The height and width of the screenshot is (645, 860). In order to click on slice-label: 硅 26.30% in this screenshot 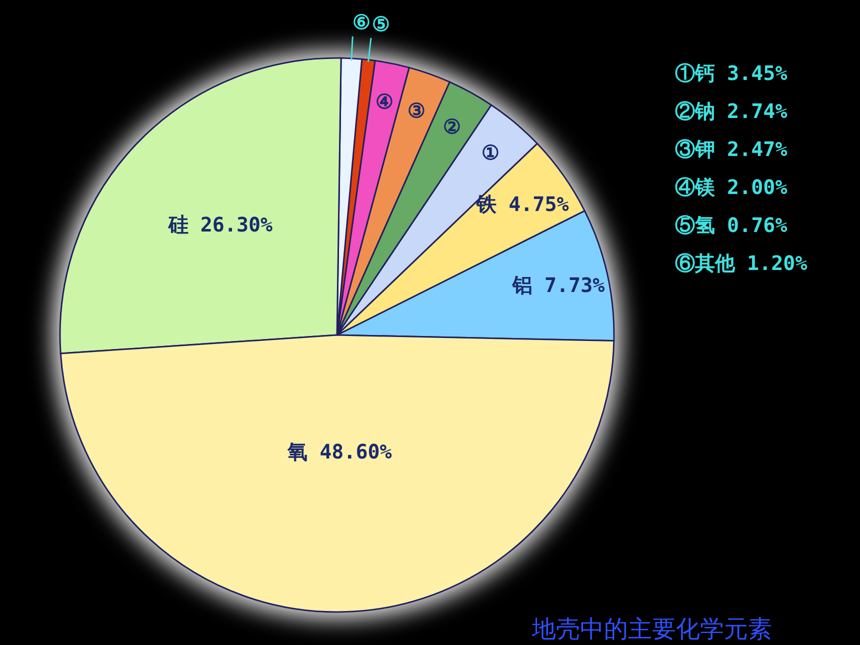, I will do `click(220, 224)`.